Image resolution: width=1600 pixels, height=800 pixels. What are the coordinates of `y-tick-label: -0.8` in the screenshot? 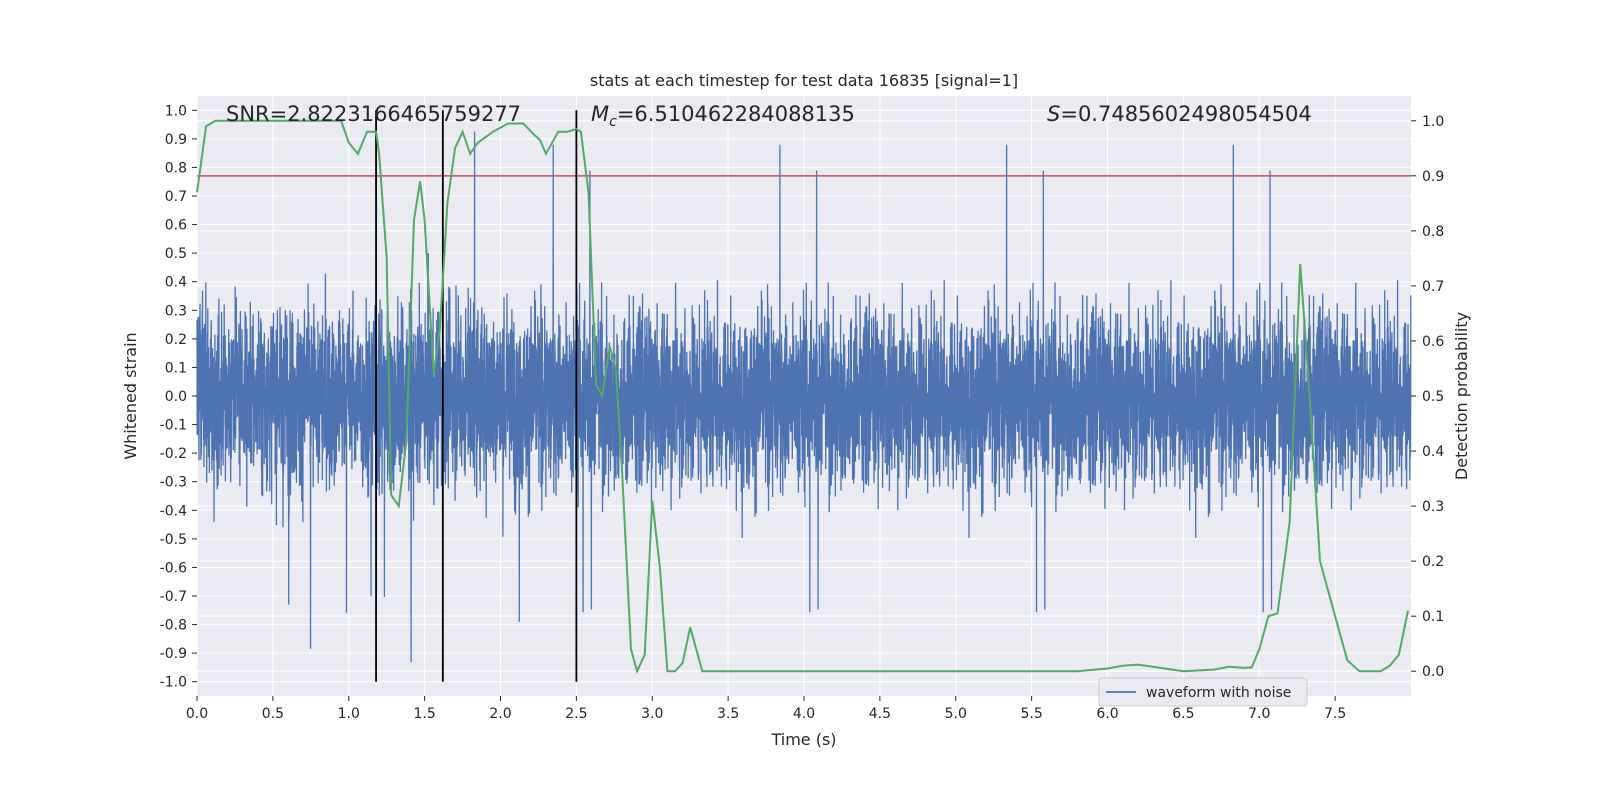 It's located at (173, 626).